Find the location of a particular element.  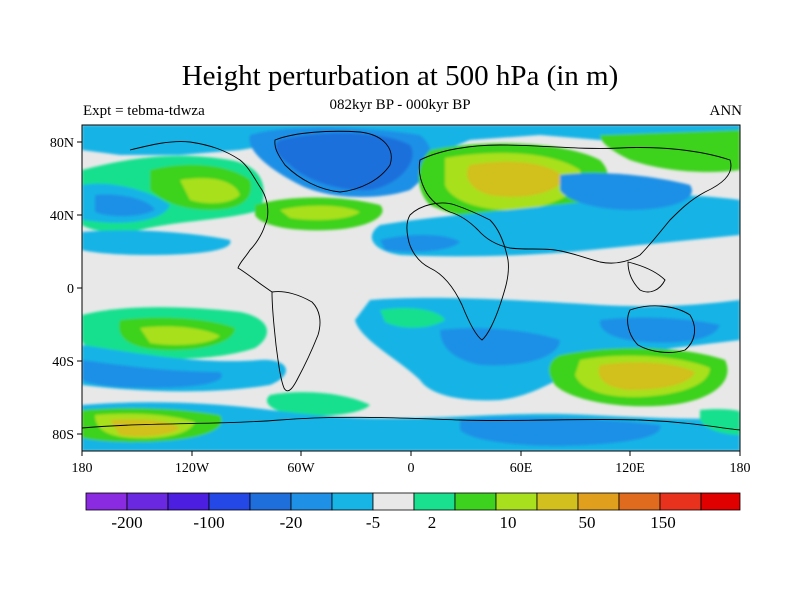

region-antarctic-blue is located at coordinates (560, 431).